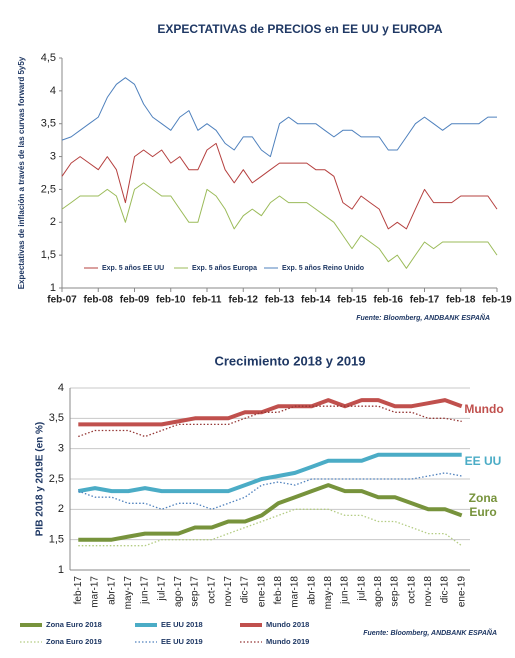 This screenshot has width=515, height=658. Describe the element at coordinates (295, 592) in the screenshot. I see `x-tick-label: mar-18` at that location.